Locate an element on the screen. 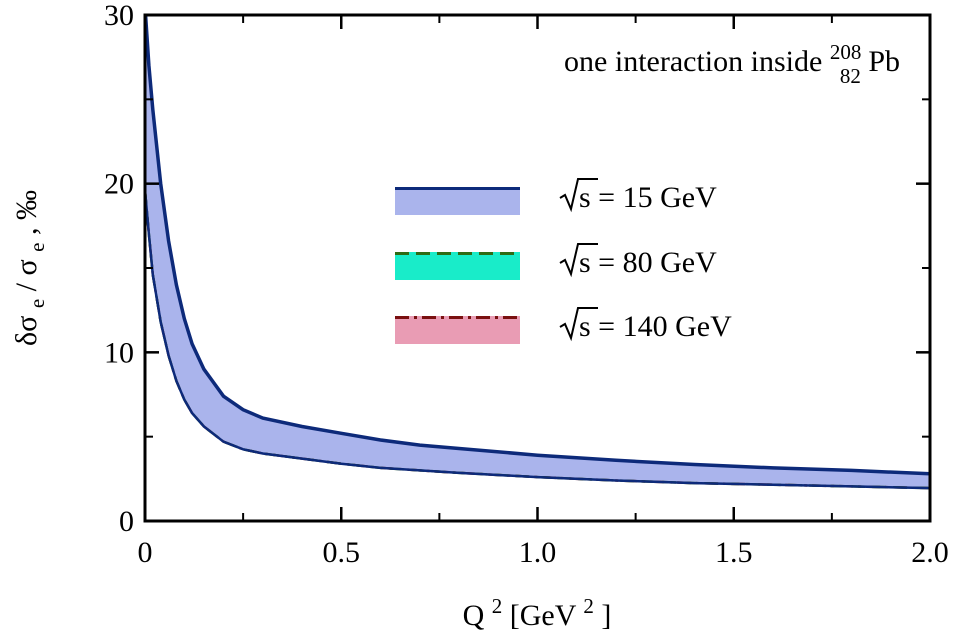 Image resolution: width=958 pixels, height=644 pixels. x-axis-label-exp: 2 is located at coordinates (497, 606).